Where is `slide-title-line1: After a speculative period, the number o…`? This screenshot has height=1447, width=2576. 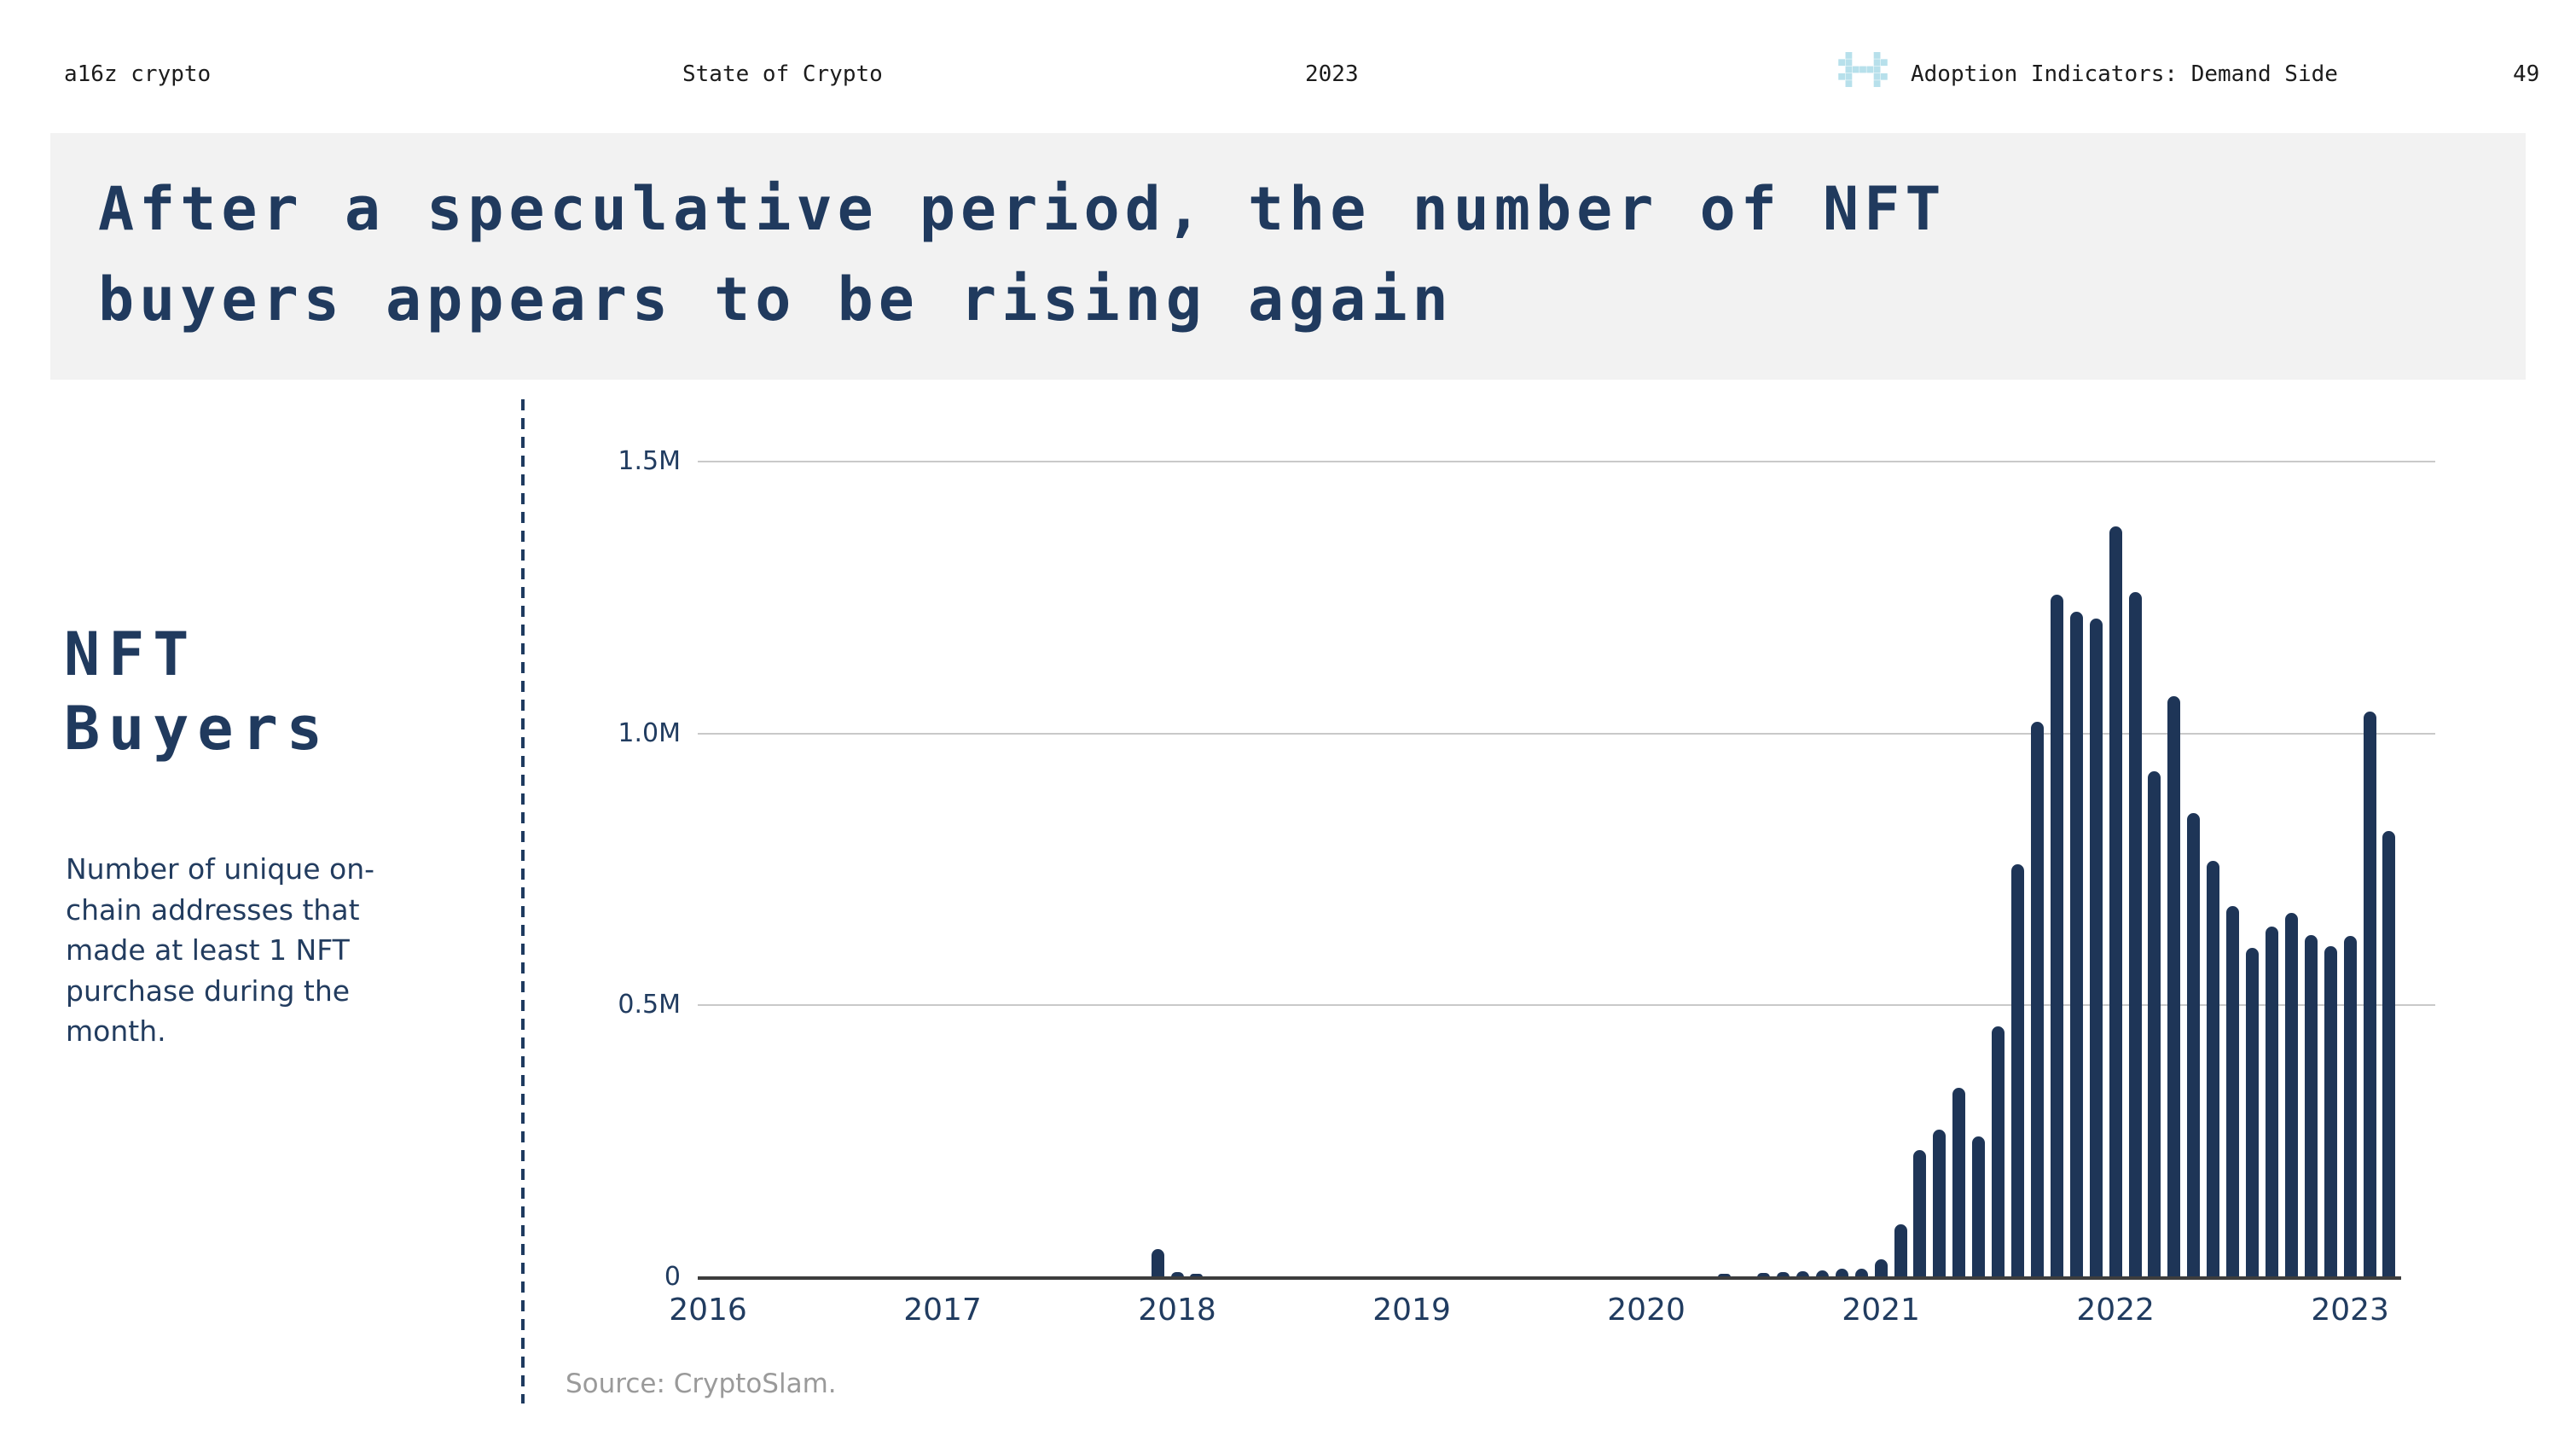 slide-title-line1: After a speculative period, the number o… is located at coordinates (1022, 209).